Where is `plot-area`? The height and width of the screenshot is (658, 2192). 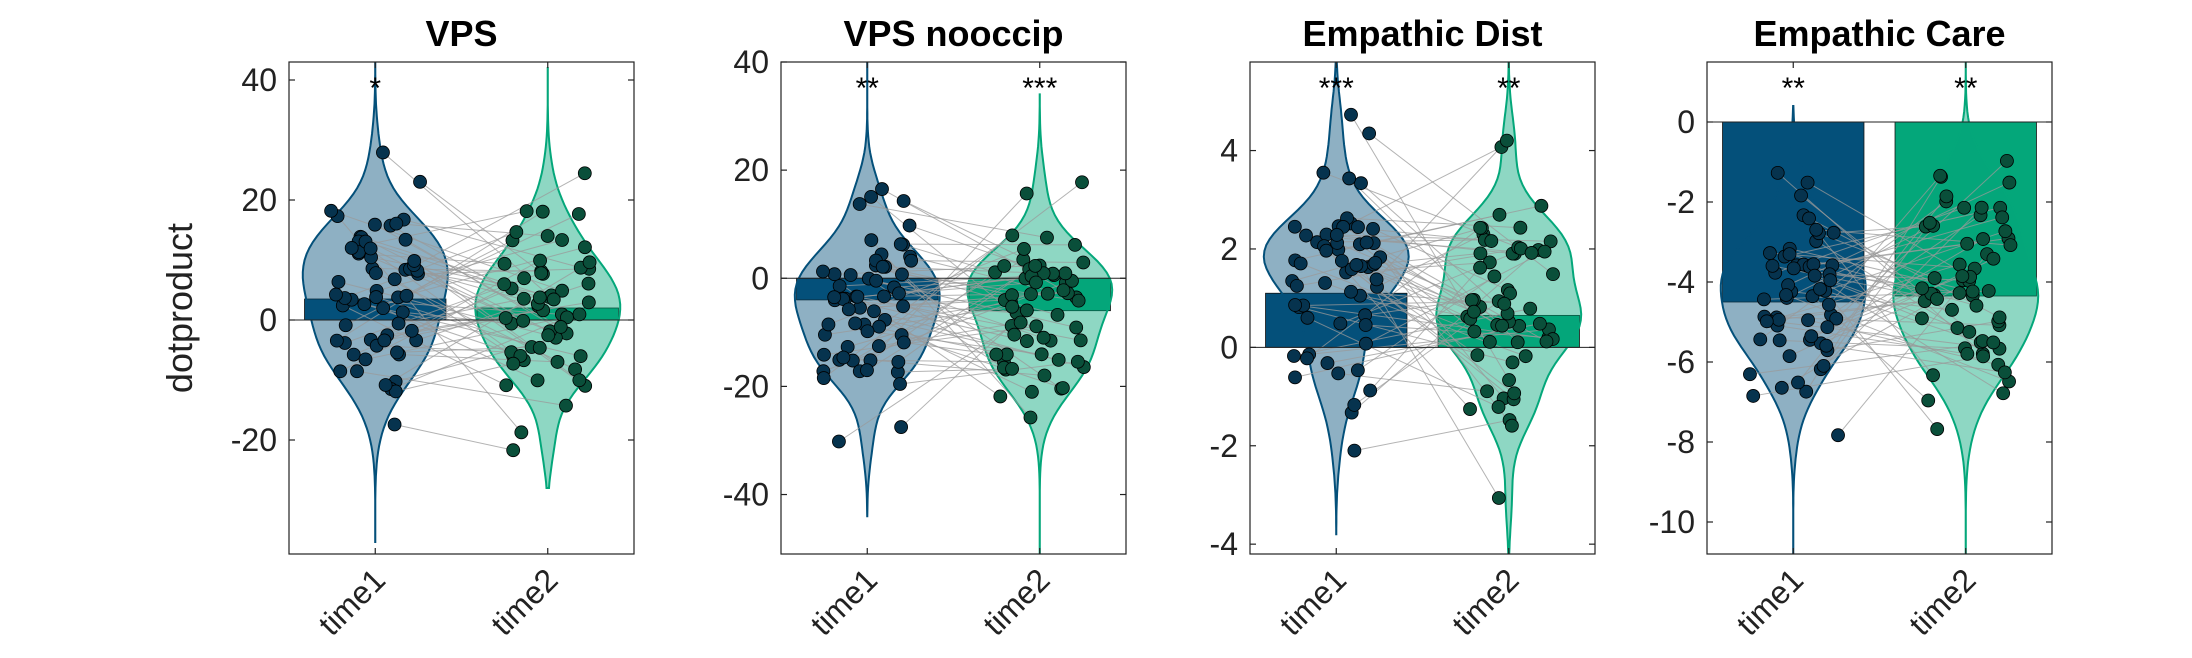 plot-area is located at coordinates (953, 308).